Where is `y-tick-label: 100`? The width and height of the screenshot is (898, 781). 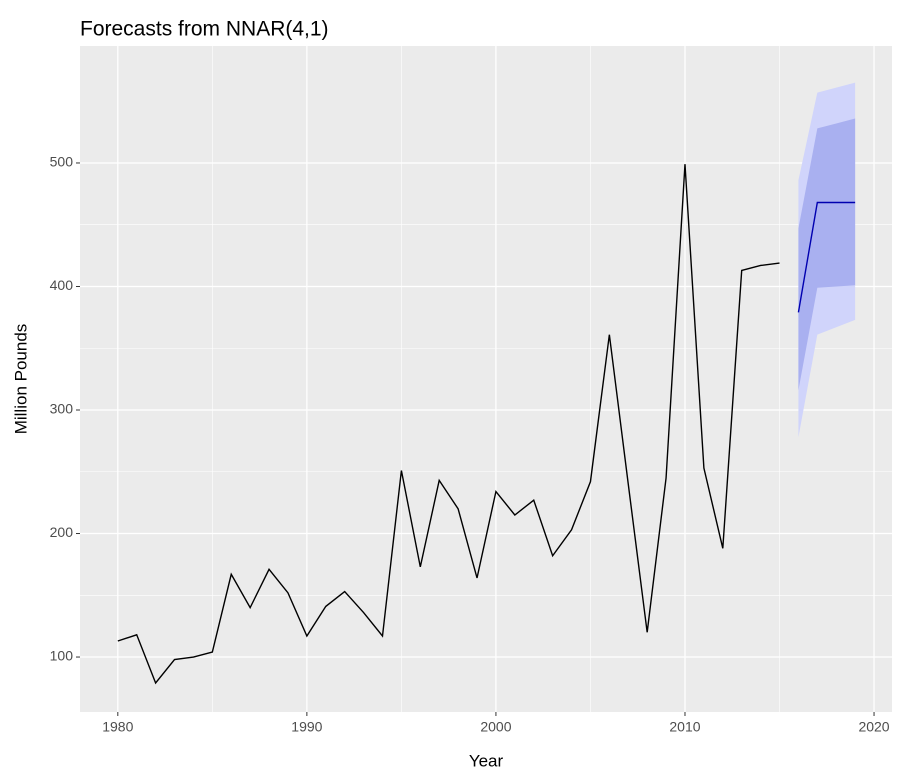
y-tick-label: 100 is located at coordinates (62, 656).